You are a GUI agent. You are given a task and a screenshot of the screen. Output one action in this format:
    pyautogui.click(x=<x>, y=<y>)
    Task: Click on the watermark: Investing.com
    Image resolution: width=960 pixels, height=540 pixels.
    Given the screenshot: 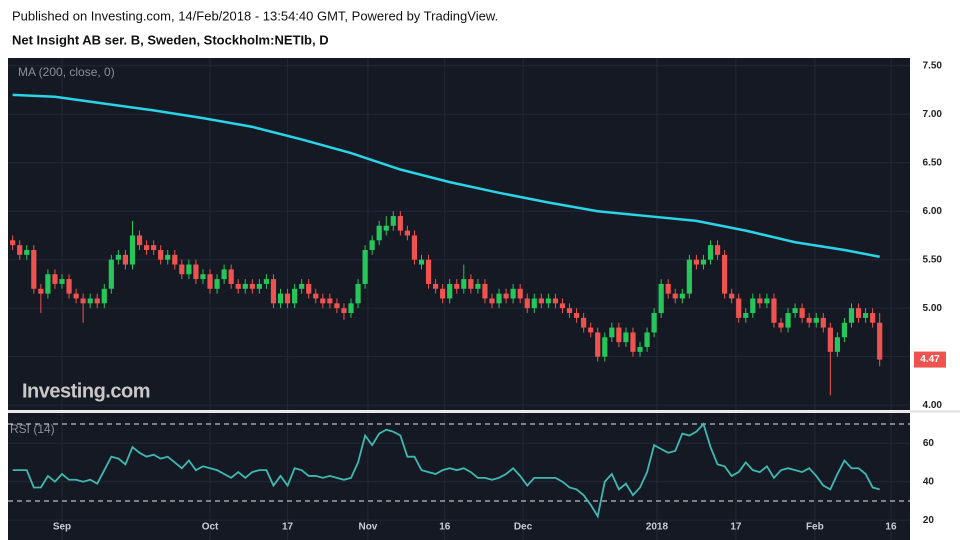 What is the action you would take?
    pyautogui.click(x=86, y=391)
    